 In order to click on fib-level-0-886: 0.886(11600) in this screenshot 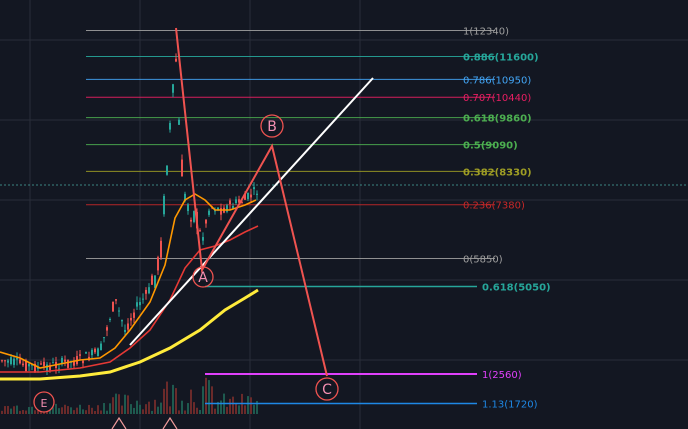, I will do `click(312, 57)`.